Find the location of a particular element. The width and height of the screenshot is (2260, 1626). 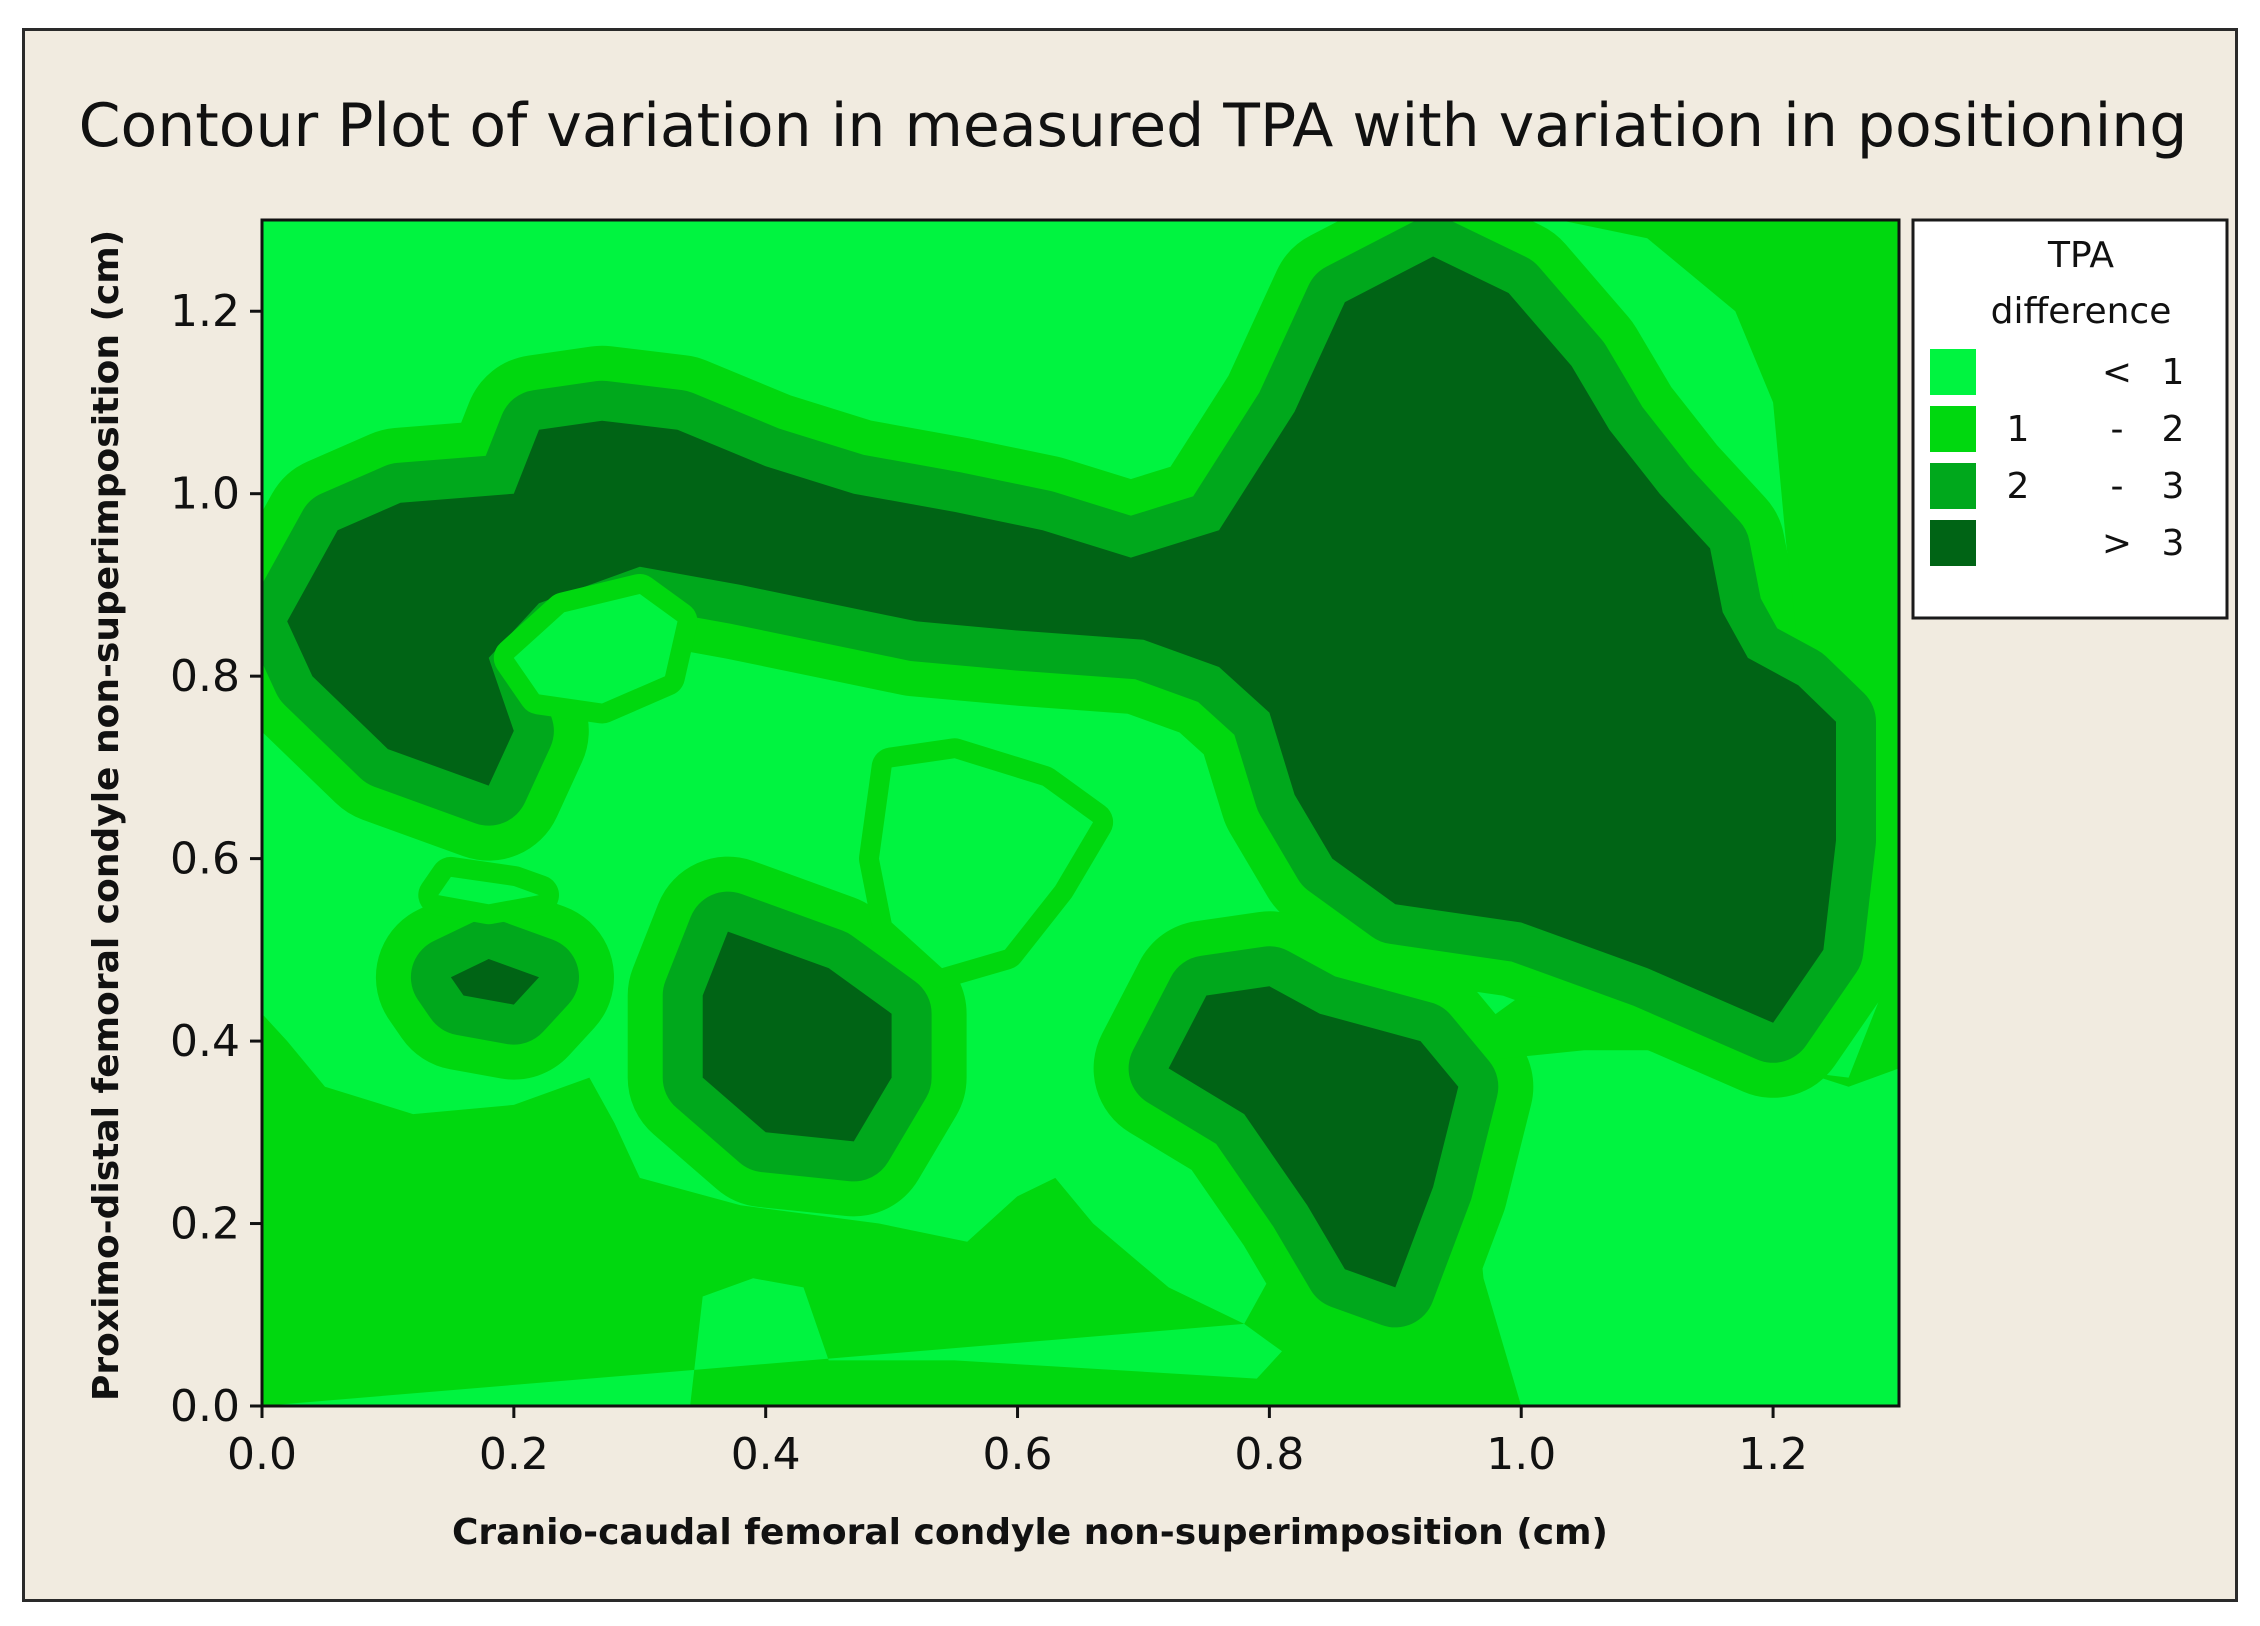

x-tick-label: 1.2 is located at coordinates (1773, 1454).